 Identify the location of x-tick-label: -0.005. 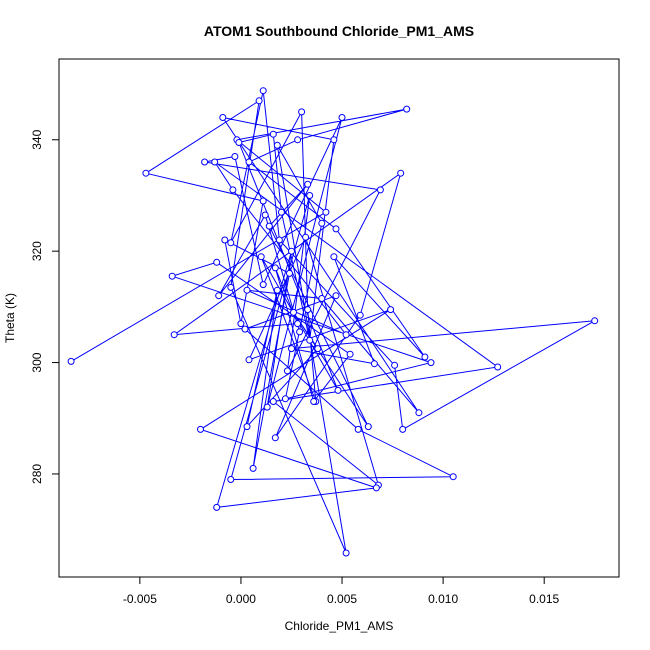
(140, 599).